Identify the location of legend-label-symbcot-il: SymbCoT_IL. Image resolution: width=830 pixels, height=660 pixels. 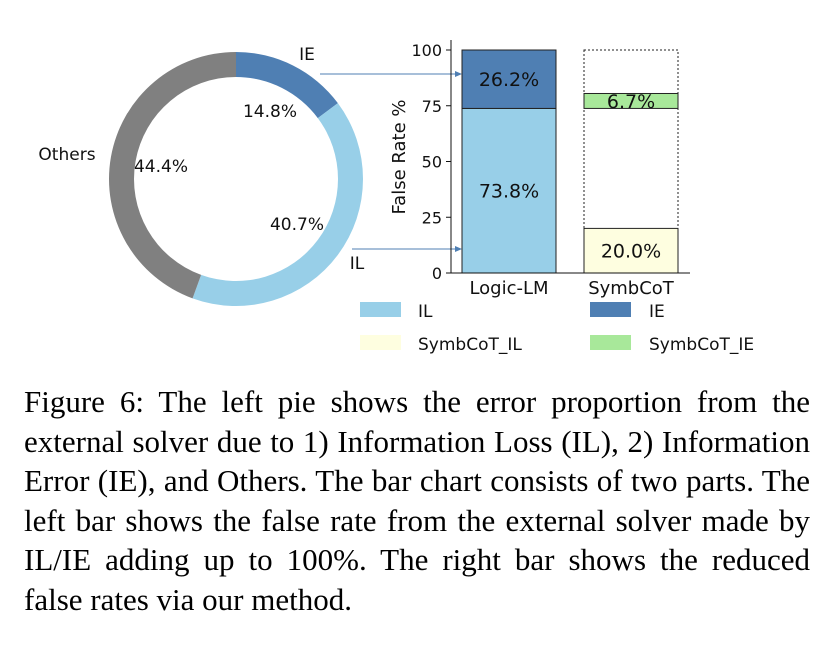
(470, 345).